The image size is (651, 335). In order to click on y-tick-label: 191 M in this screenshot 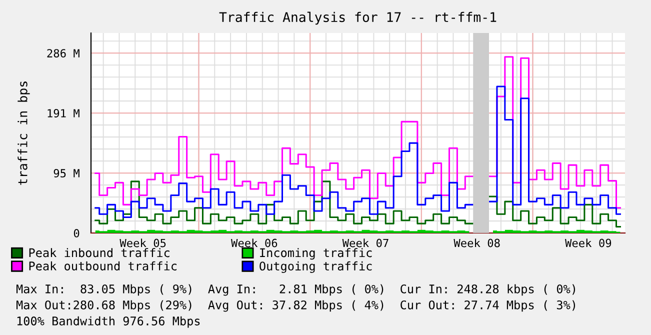, I will do `click(64, 113)`.